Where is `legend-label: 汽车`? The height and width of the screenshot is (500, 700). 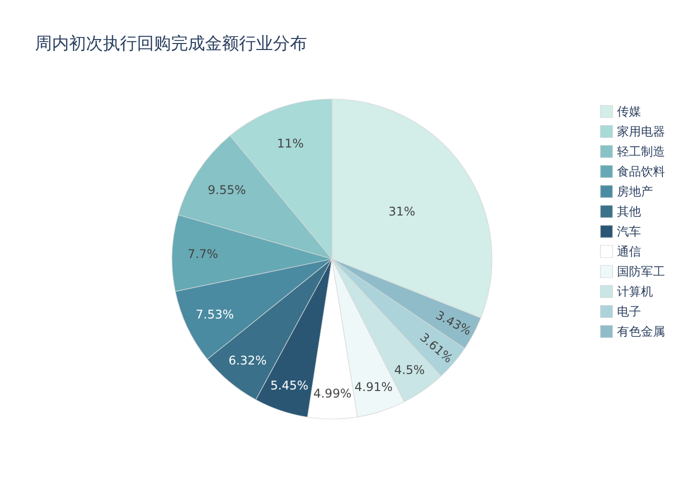
legend-label: 汽车 is located at coordinates (629, 231).